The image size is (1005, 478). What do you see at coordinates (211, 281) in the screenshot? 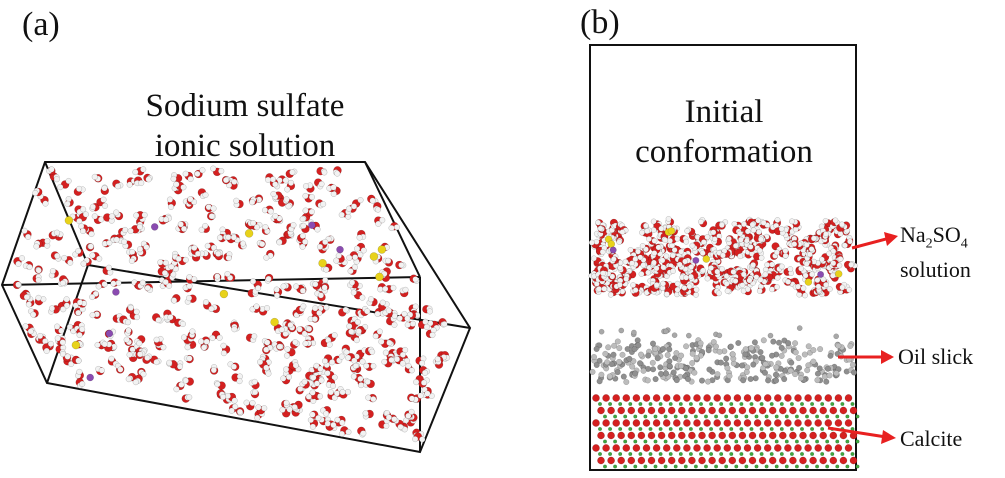
I see `box-a-edge` at bounding box center [211, 281].